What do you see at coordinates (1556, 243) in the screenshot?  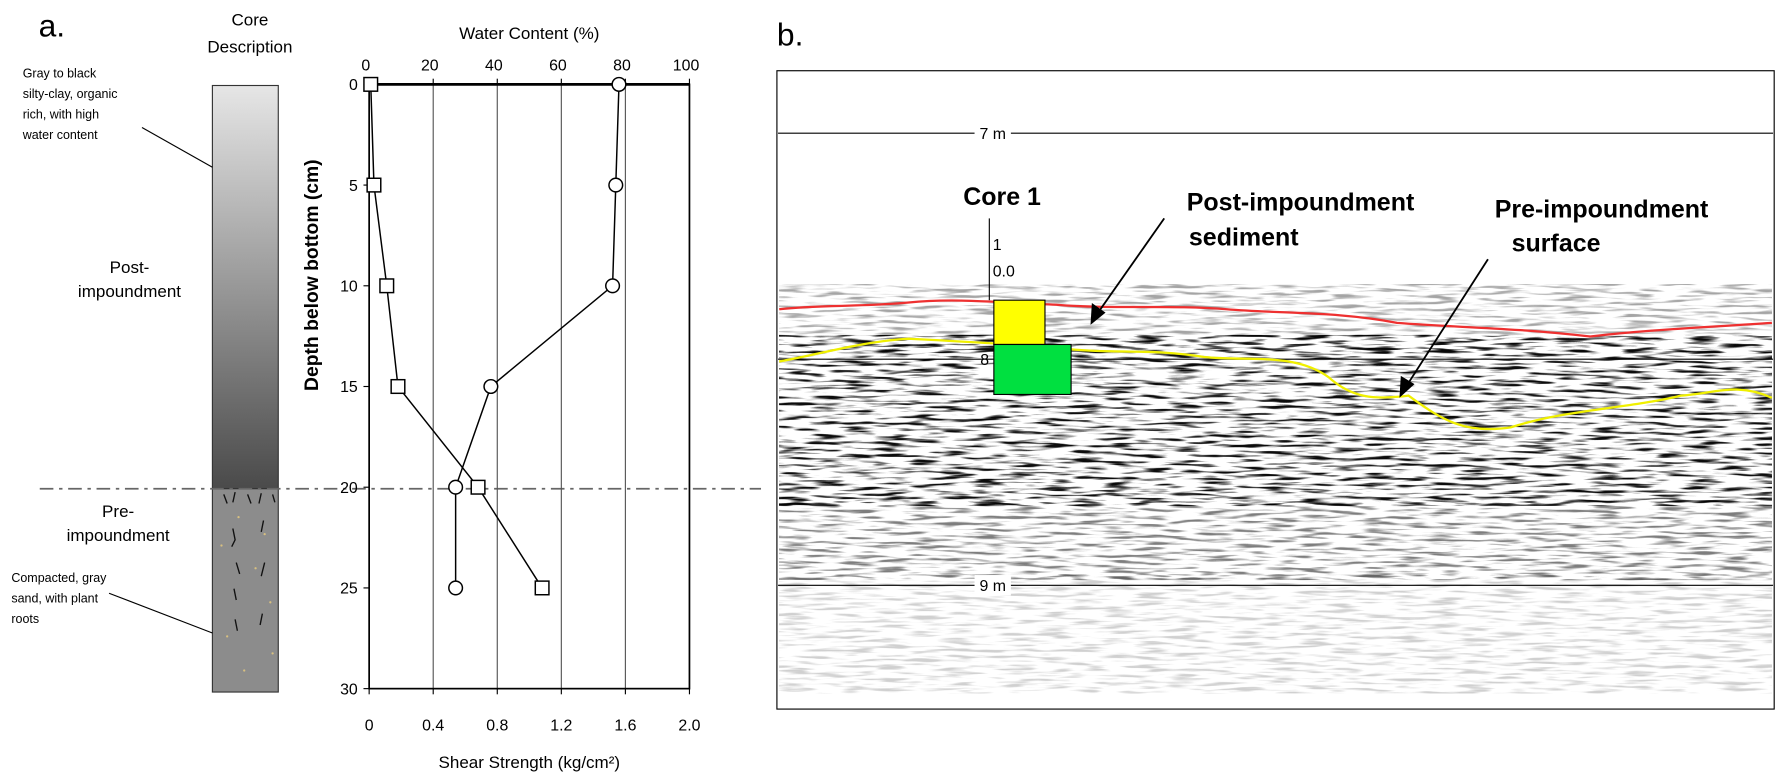 I see `callout-label: surface` at bounding box center [1556, 243].